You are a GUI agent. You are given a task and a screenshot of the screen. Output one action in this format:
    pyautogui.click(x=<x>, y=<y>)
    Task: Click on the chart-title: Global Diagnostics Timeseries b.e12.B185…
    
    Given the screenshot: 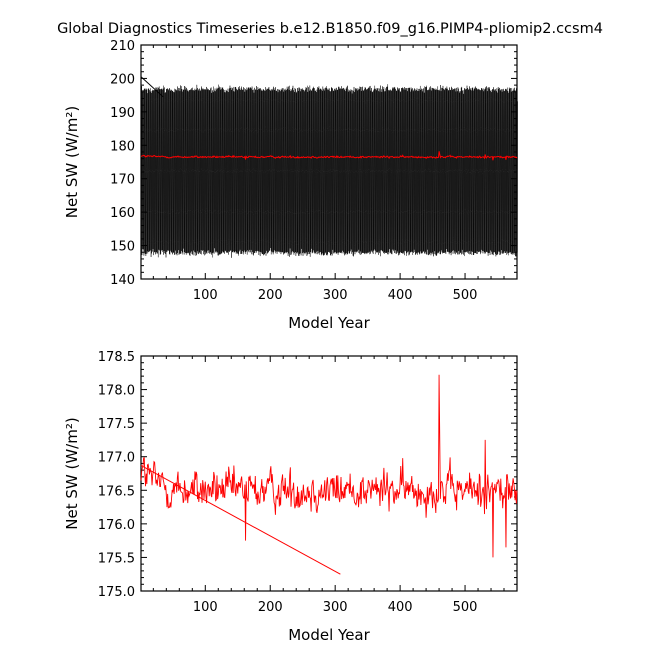 What is the action you would take?
    pyautogui.click(x=330, y=29)
    